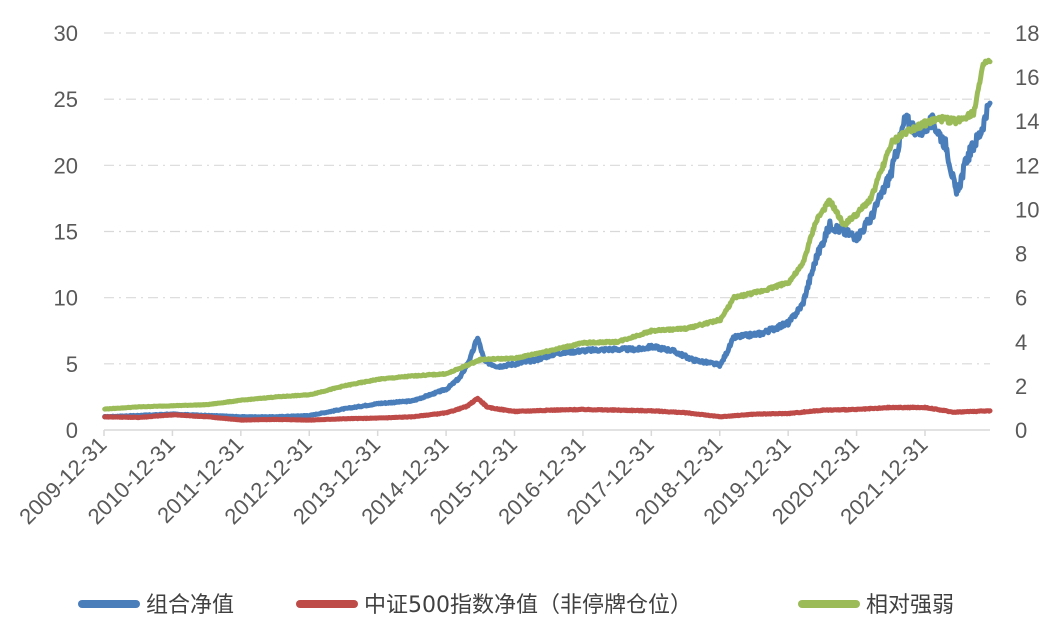  What do you see at coordinates (66, 165) in the screenshot?
I see `left-y-tick-label: 20` at bounding box center [66, 165].